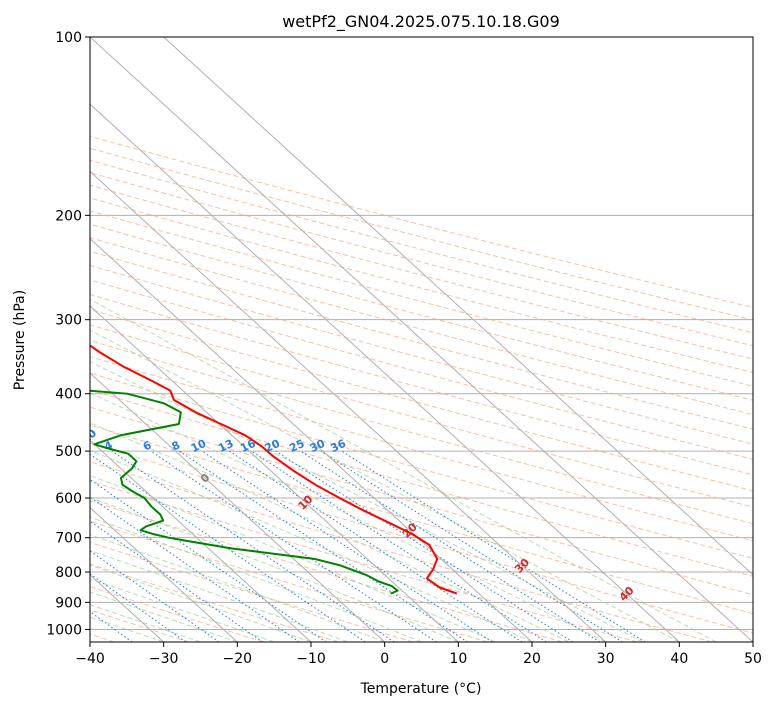 Image resolution: width=775 pixels, height=712 pixels. Describe the element at coordinates (606, 659) in the screenshot. I see `x-tick-label: 30` at that location.